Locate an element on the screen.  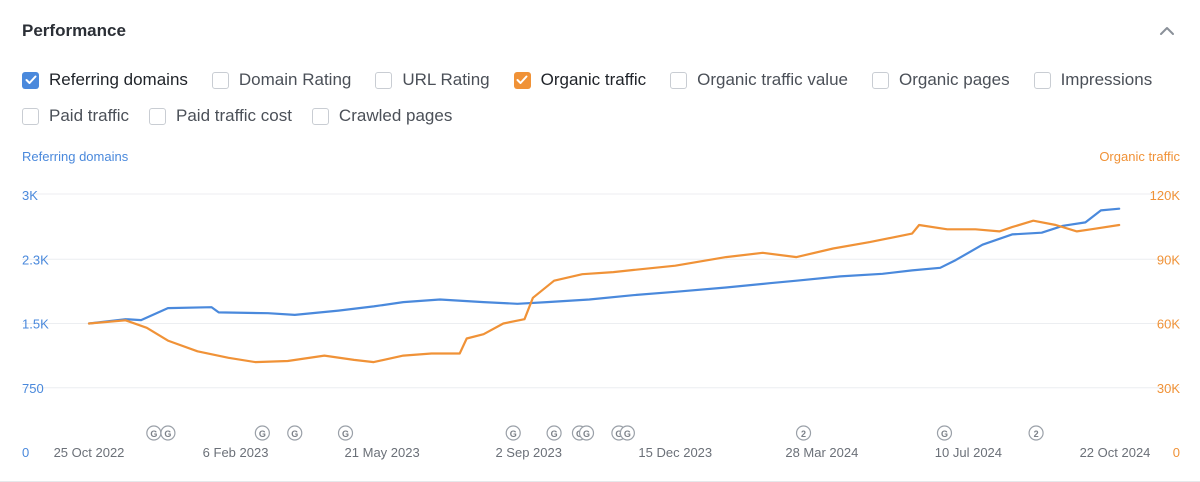
right-tick-label: 60K is located at coordinates (1168, 324).